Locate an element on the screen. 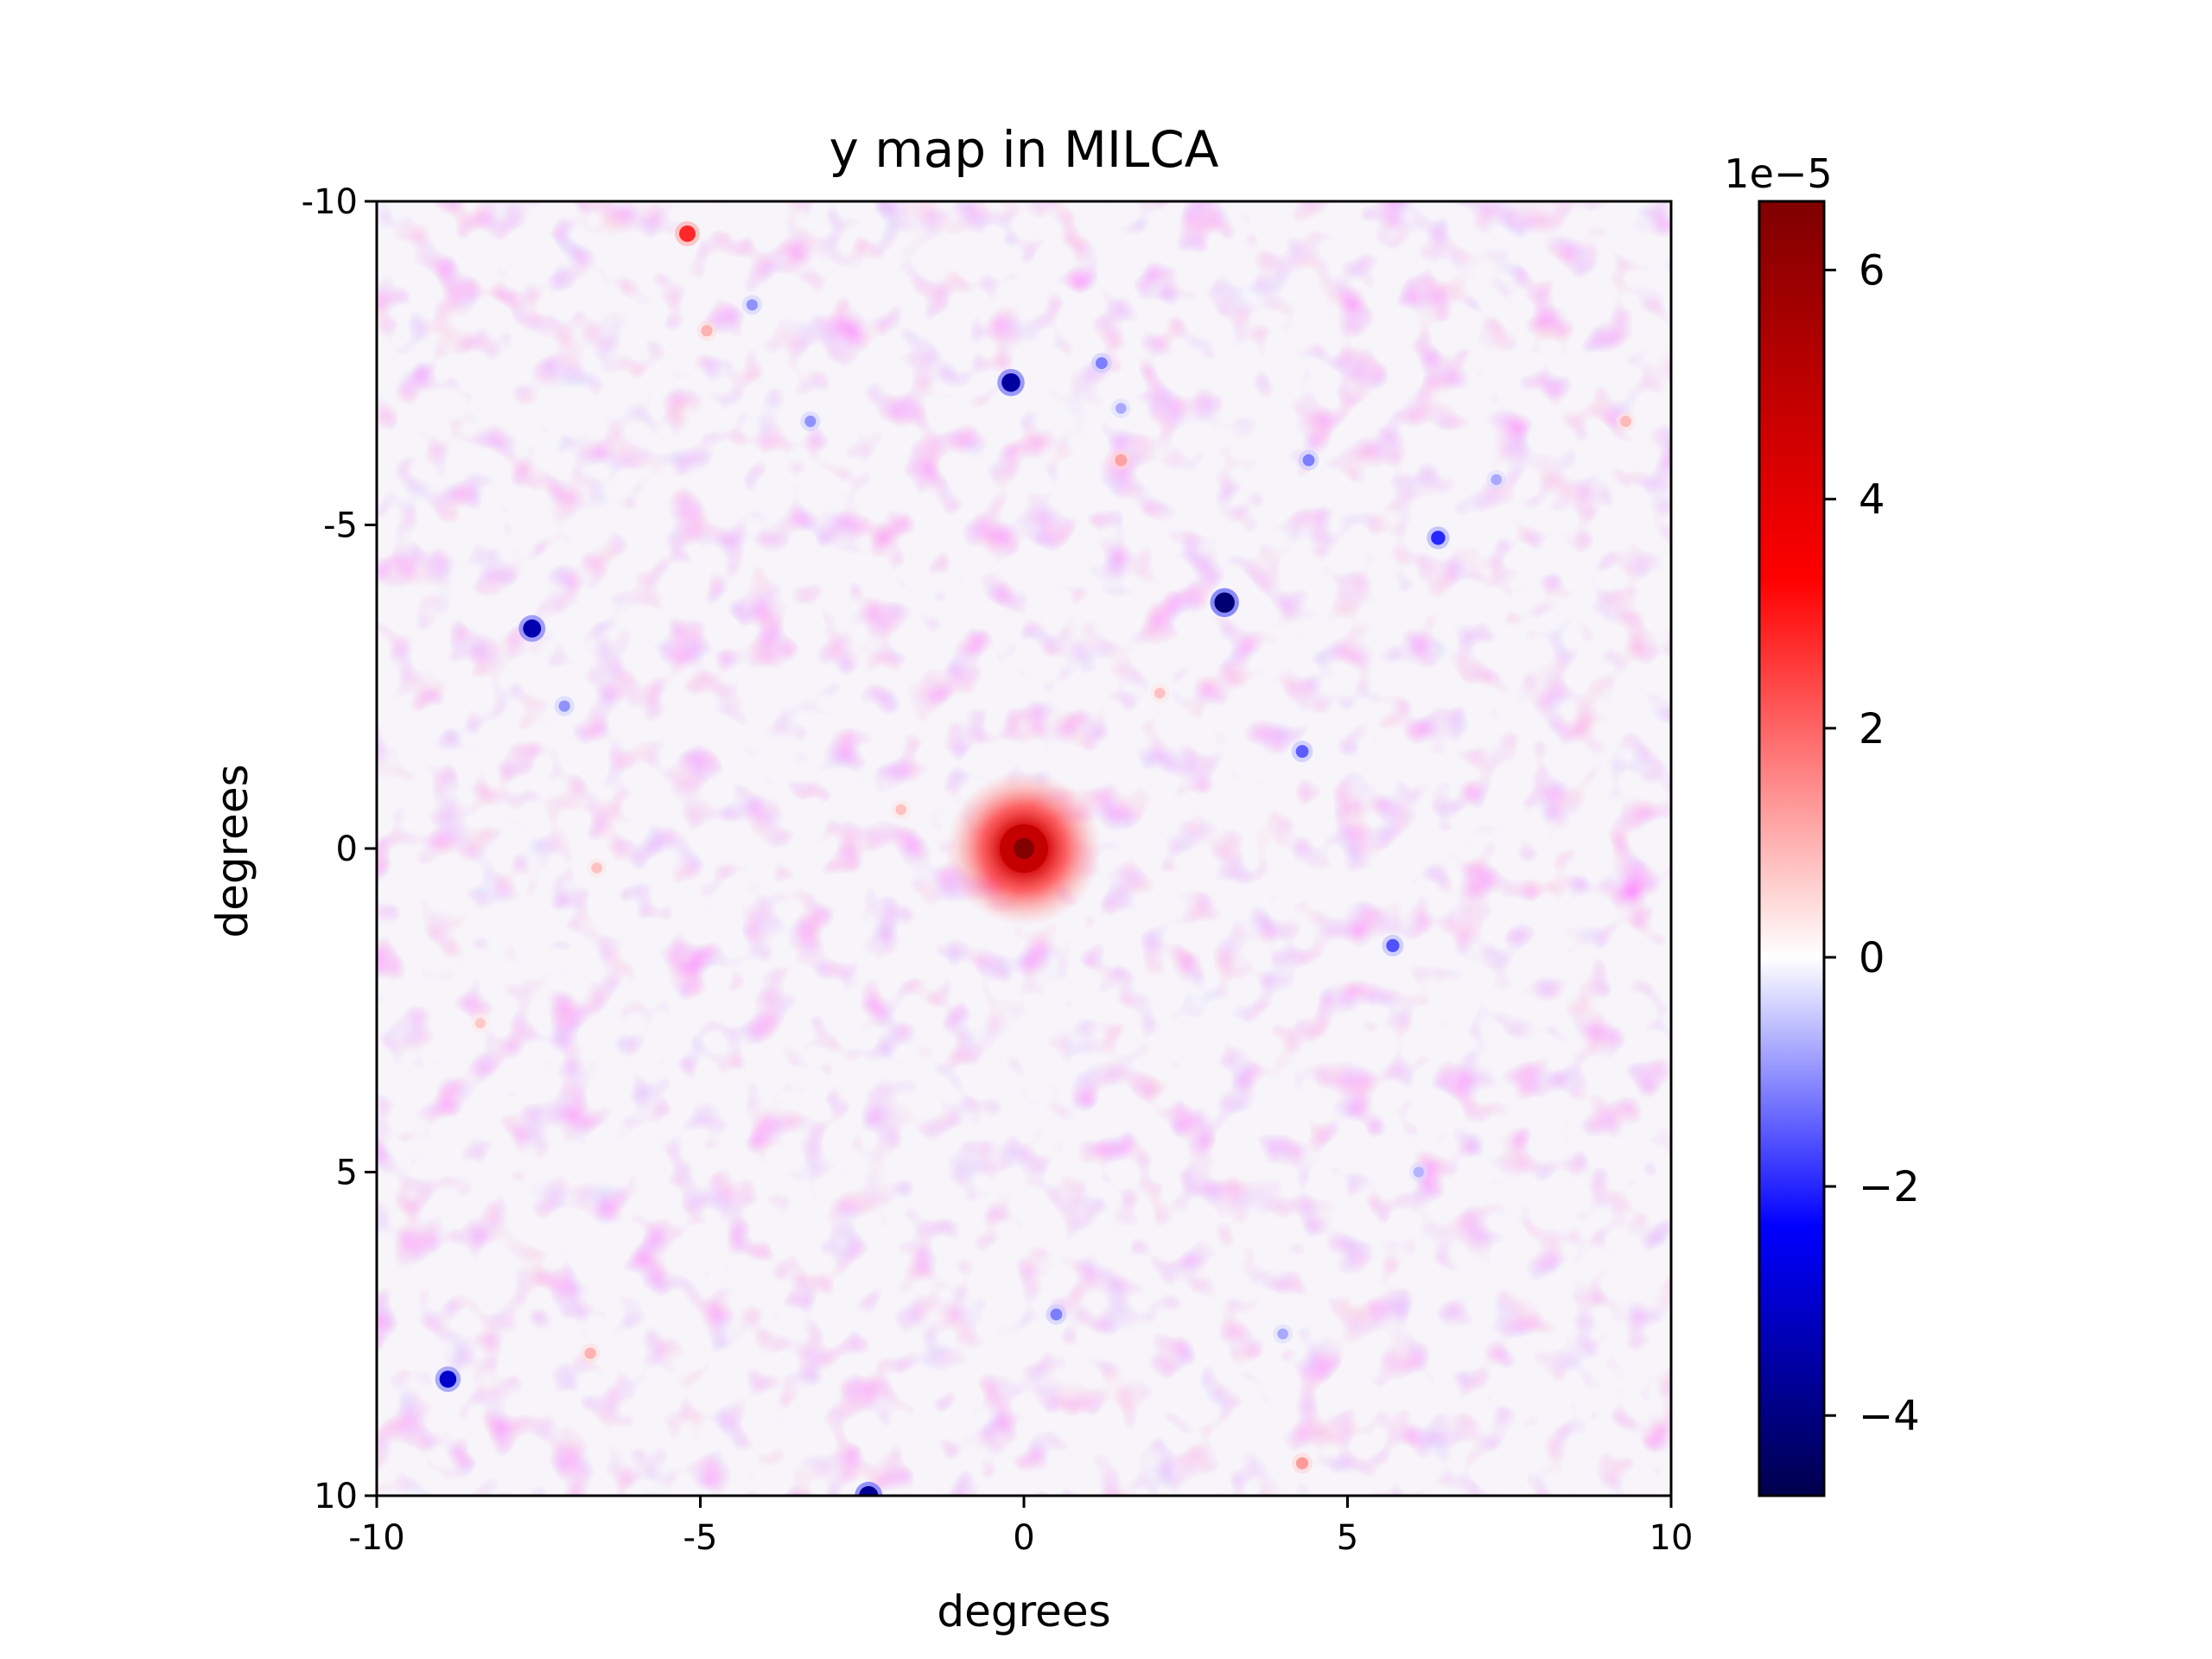  colorbar: 6 4 2 0 −2 −4 1e−5 is located at coordinates (1822, 823).